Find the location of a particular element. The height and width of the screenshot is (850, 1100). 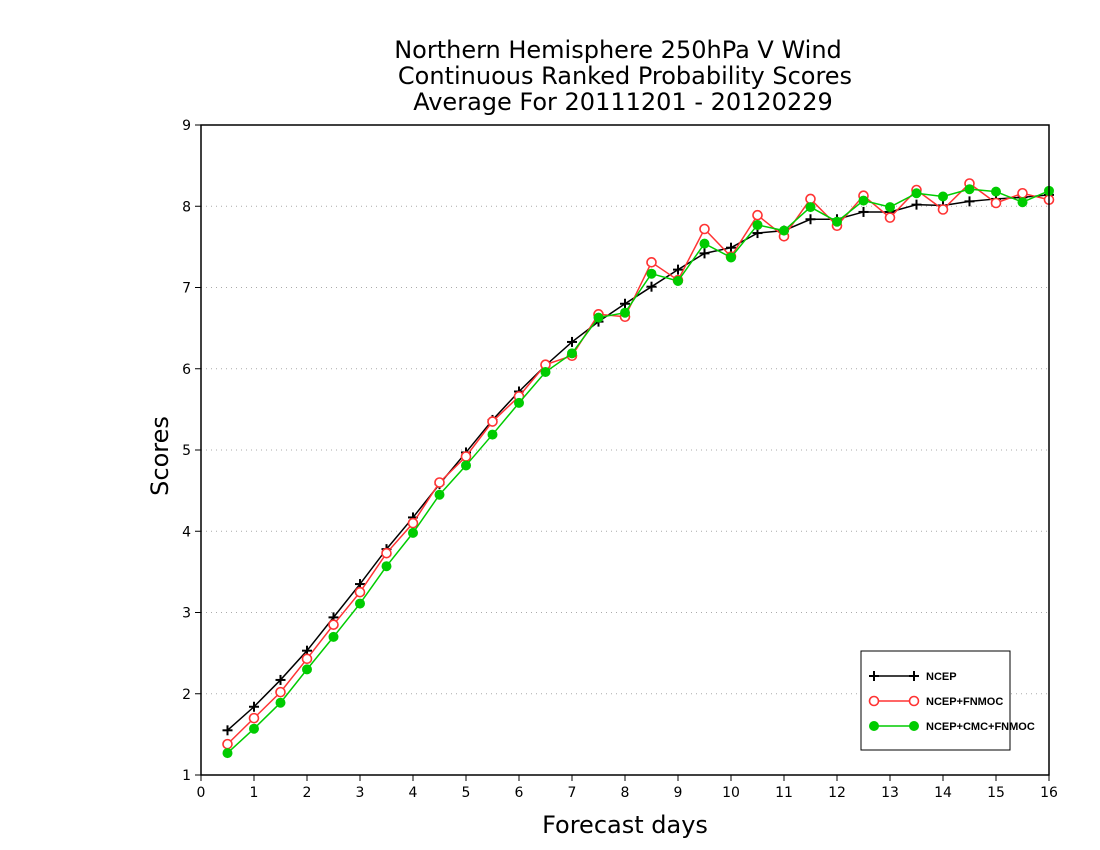

y-tick-label: 7 is located at coordinates (186, 289).